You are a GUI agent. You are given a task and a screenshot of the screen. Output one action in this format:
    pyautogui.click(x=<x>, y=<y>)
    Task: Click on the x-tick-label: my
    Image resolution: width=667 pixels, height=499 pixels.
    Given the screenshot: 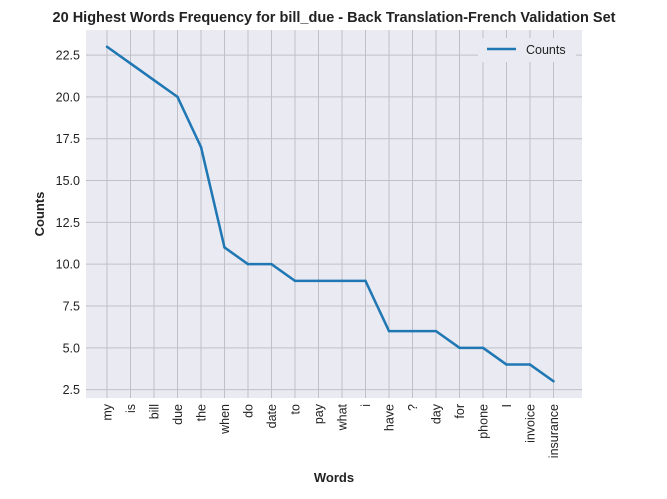 What is the action you would take?
    pyautogui.click(x=108, y=411)
    